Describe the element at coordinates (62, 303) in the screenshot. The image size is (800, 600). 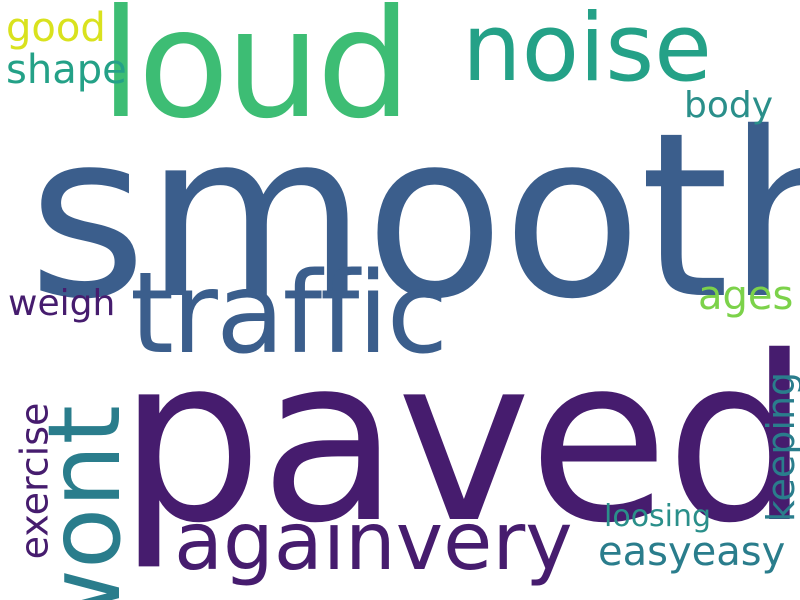
I see `word-weigh: weigh` at that location.